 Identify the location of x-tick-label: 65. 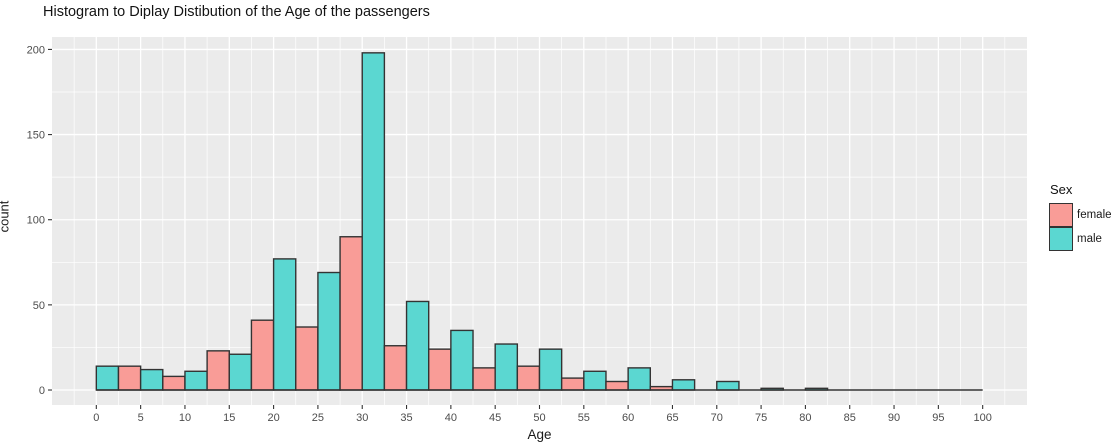
(672, 418).